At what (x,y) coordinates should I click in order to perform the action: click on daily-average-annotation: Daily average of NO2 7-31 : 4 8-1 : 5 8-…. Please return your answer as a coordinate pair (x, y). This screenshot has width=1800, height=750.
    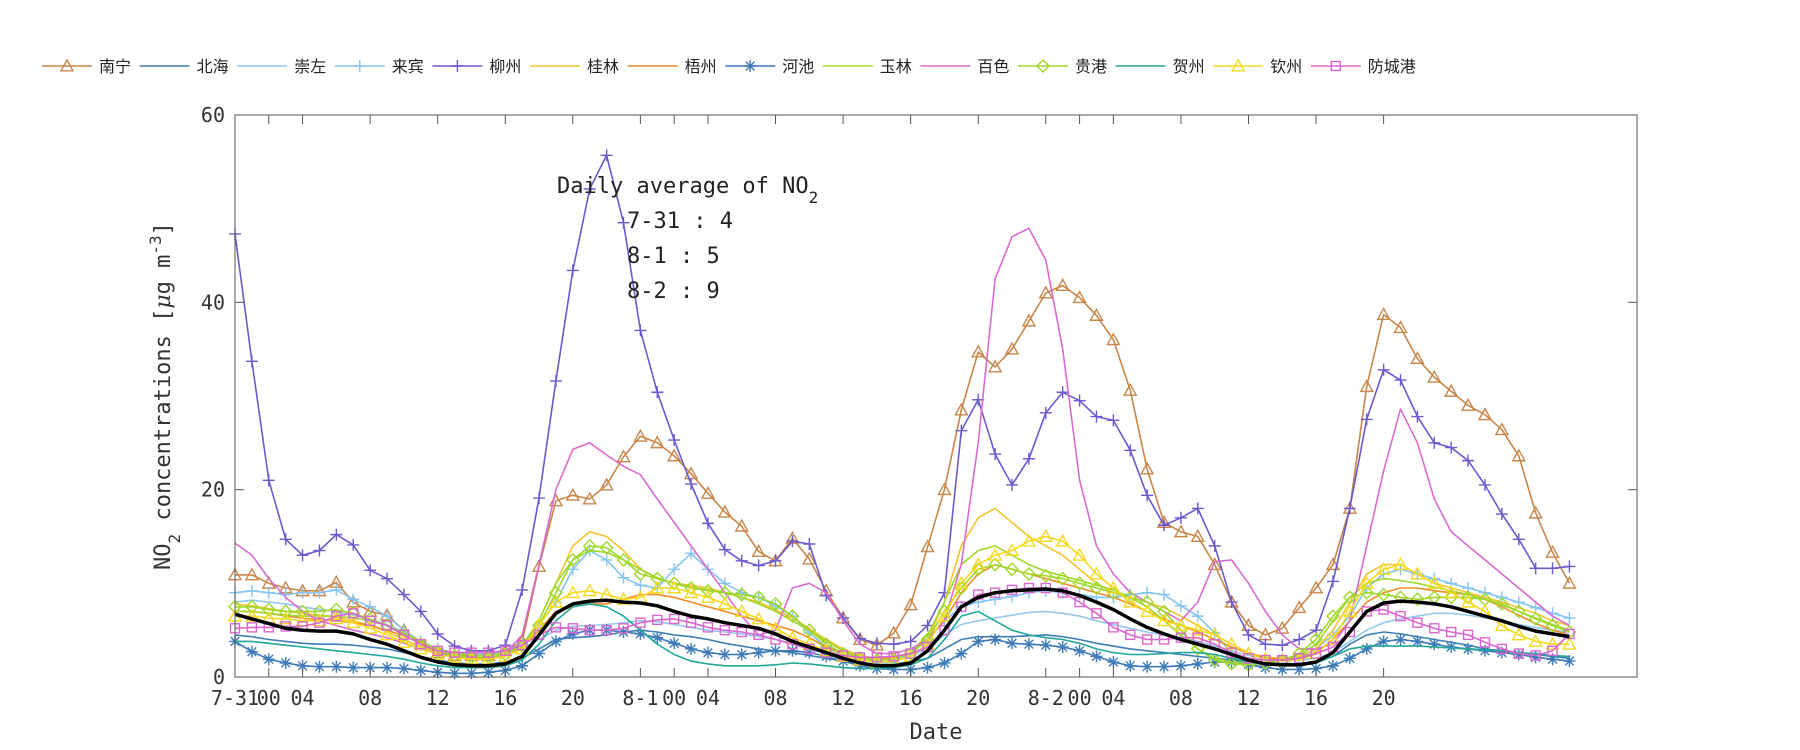
    Looking at the image, I should click on (687, 239).